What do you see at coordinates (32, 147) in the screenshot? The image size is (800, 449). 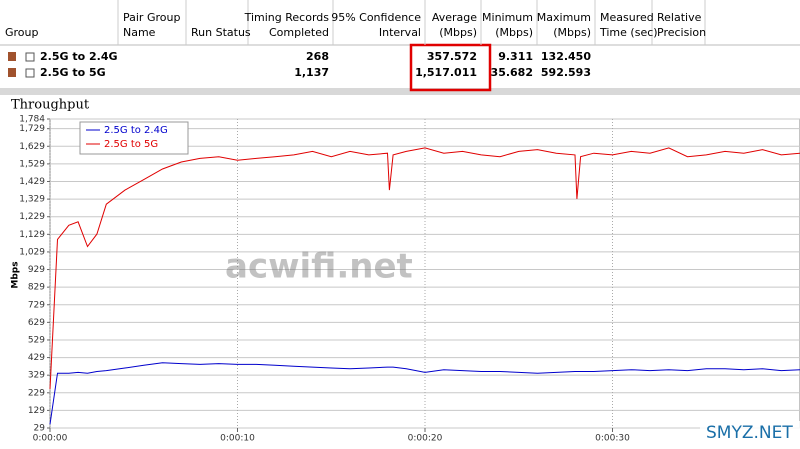 I see `y-tick-label: 1,629` at bounding box center [32, 147].